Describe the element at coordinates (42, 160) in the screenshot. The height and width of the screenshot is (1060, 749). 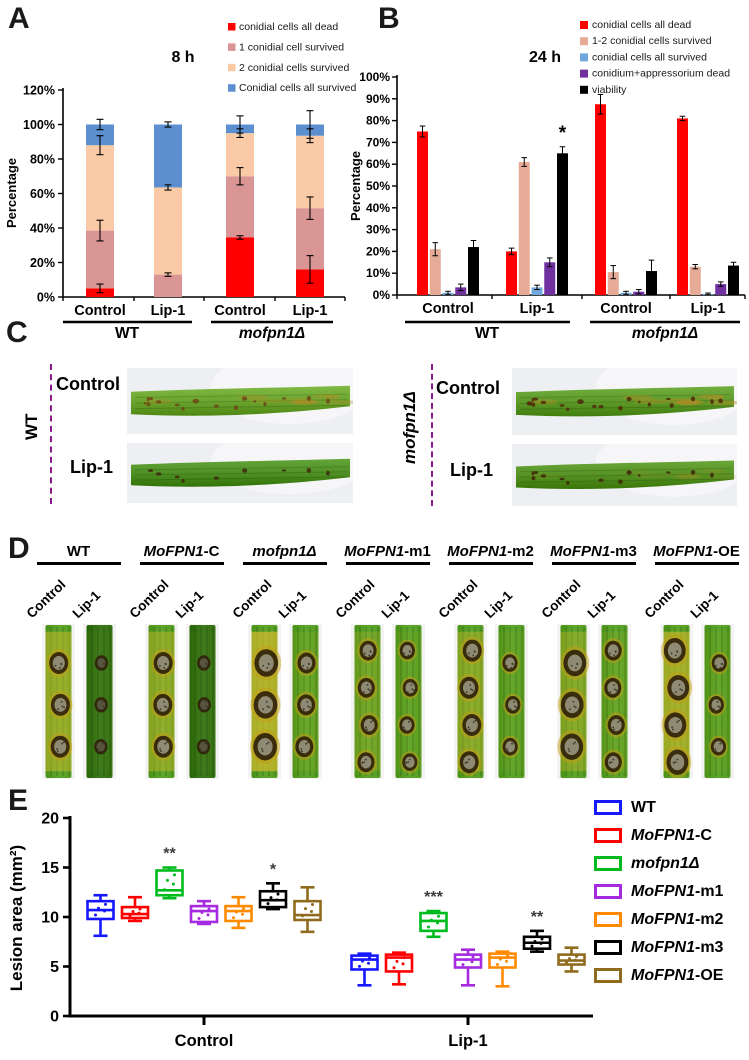
I see `svg-text: 80%` at that location.